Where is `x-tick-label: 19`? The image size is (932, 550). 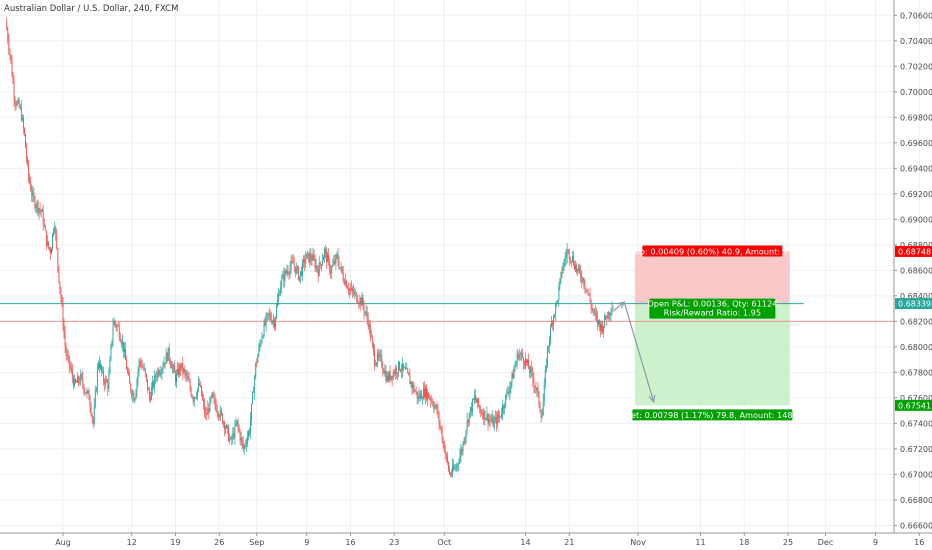
x-tick-label: 19 is located at coordinates (175, 542).